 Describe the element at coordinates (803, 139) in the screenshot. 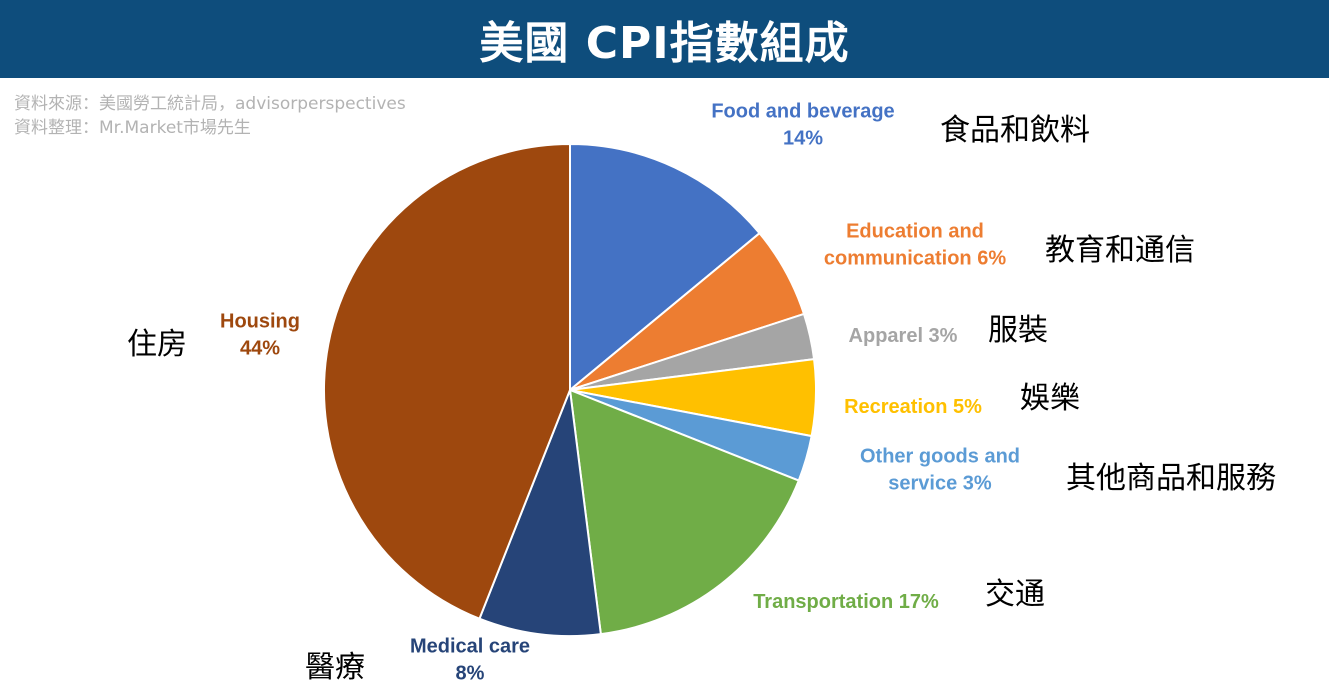

I see `data-label-line: 14%` at that location.